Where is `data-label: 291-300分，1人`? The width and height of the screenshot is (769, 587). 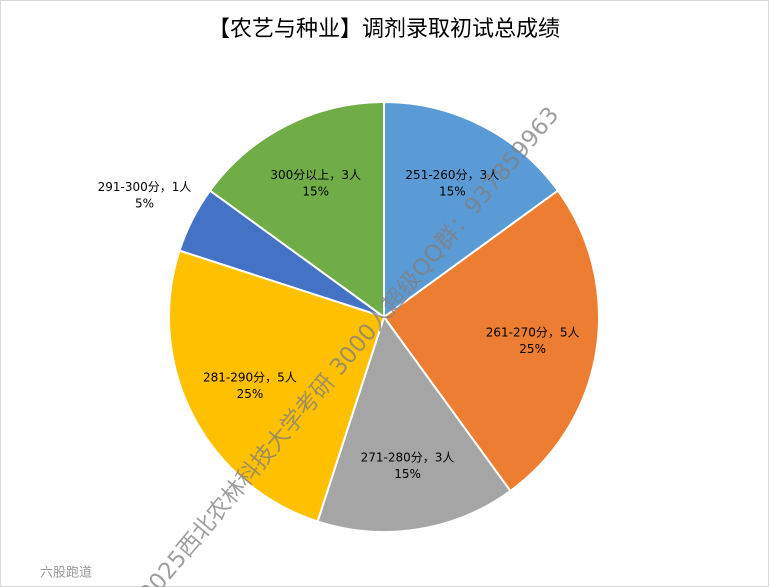
data-label: 291-300分，1人 is located at coordinates (145, 186).